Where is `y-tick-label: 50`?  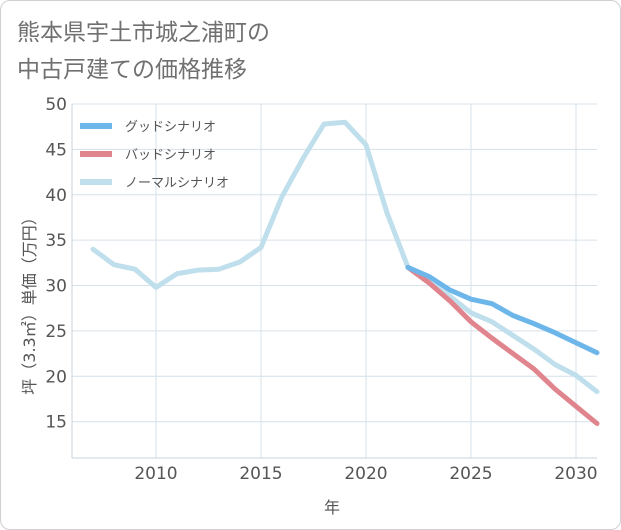
y-tick-label: 50 is located at coordinates (56, 105).